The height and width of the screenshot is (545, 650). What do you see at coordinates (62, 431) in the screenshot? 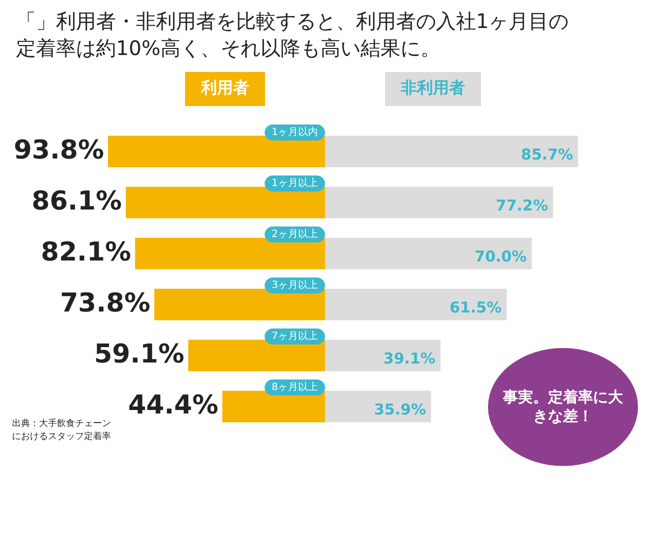
I see `source-note: 出典：大手飲食チェーンにおけるスタッフ定着率` at bounding box center [62, 431].